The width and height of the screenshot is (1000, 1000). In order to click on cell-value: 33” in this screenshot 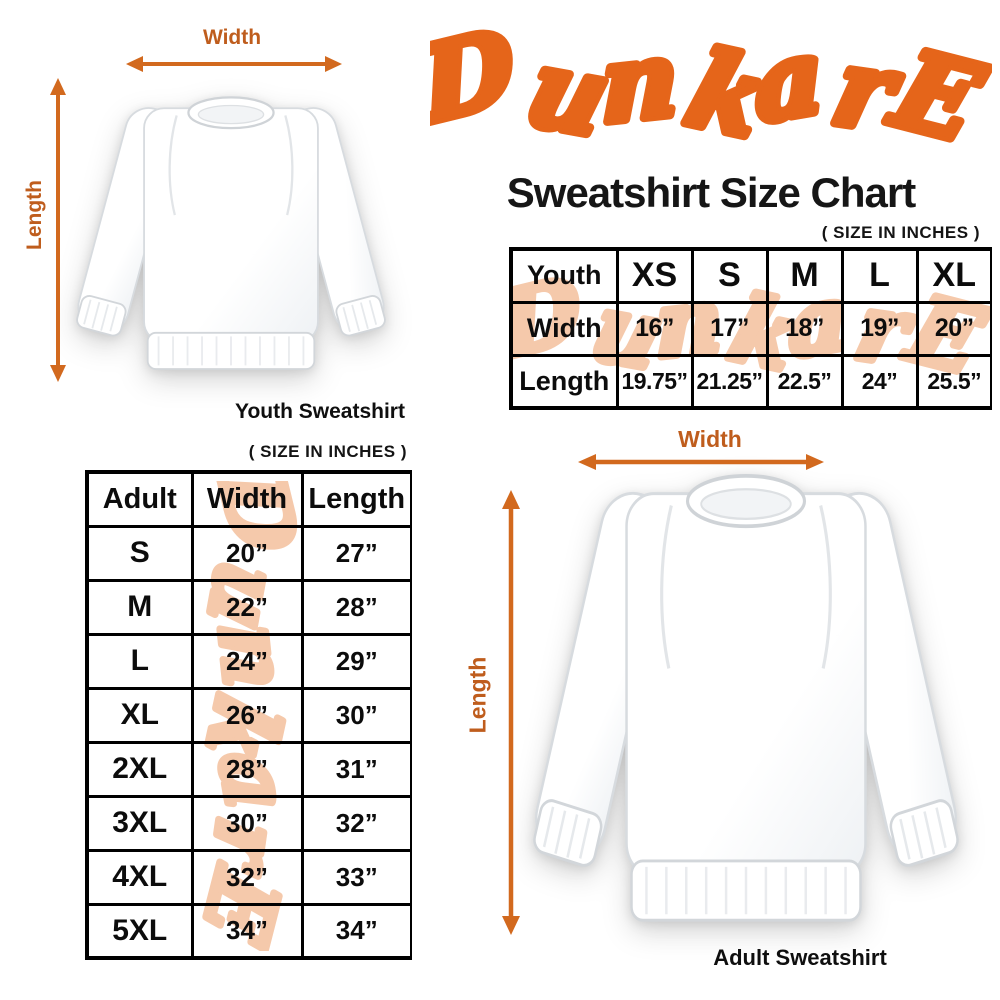, I will do `click(356, 877)`.